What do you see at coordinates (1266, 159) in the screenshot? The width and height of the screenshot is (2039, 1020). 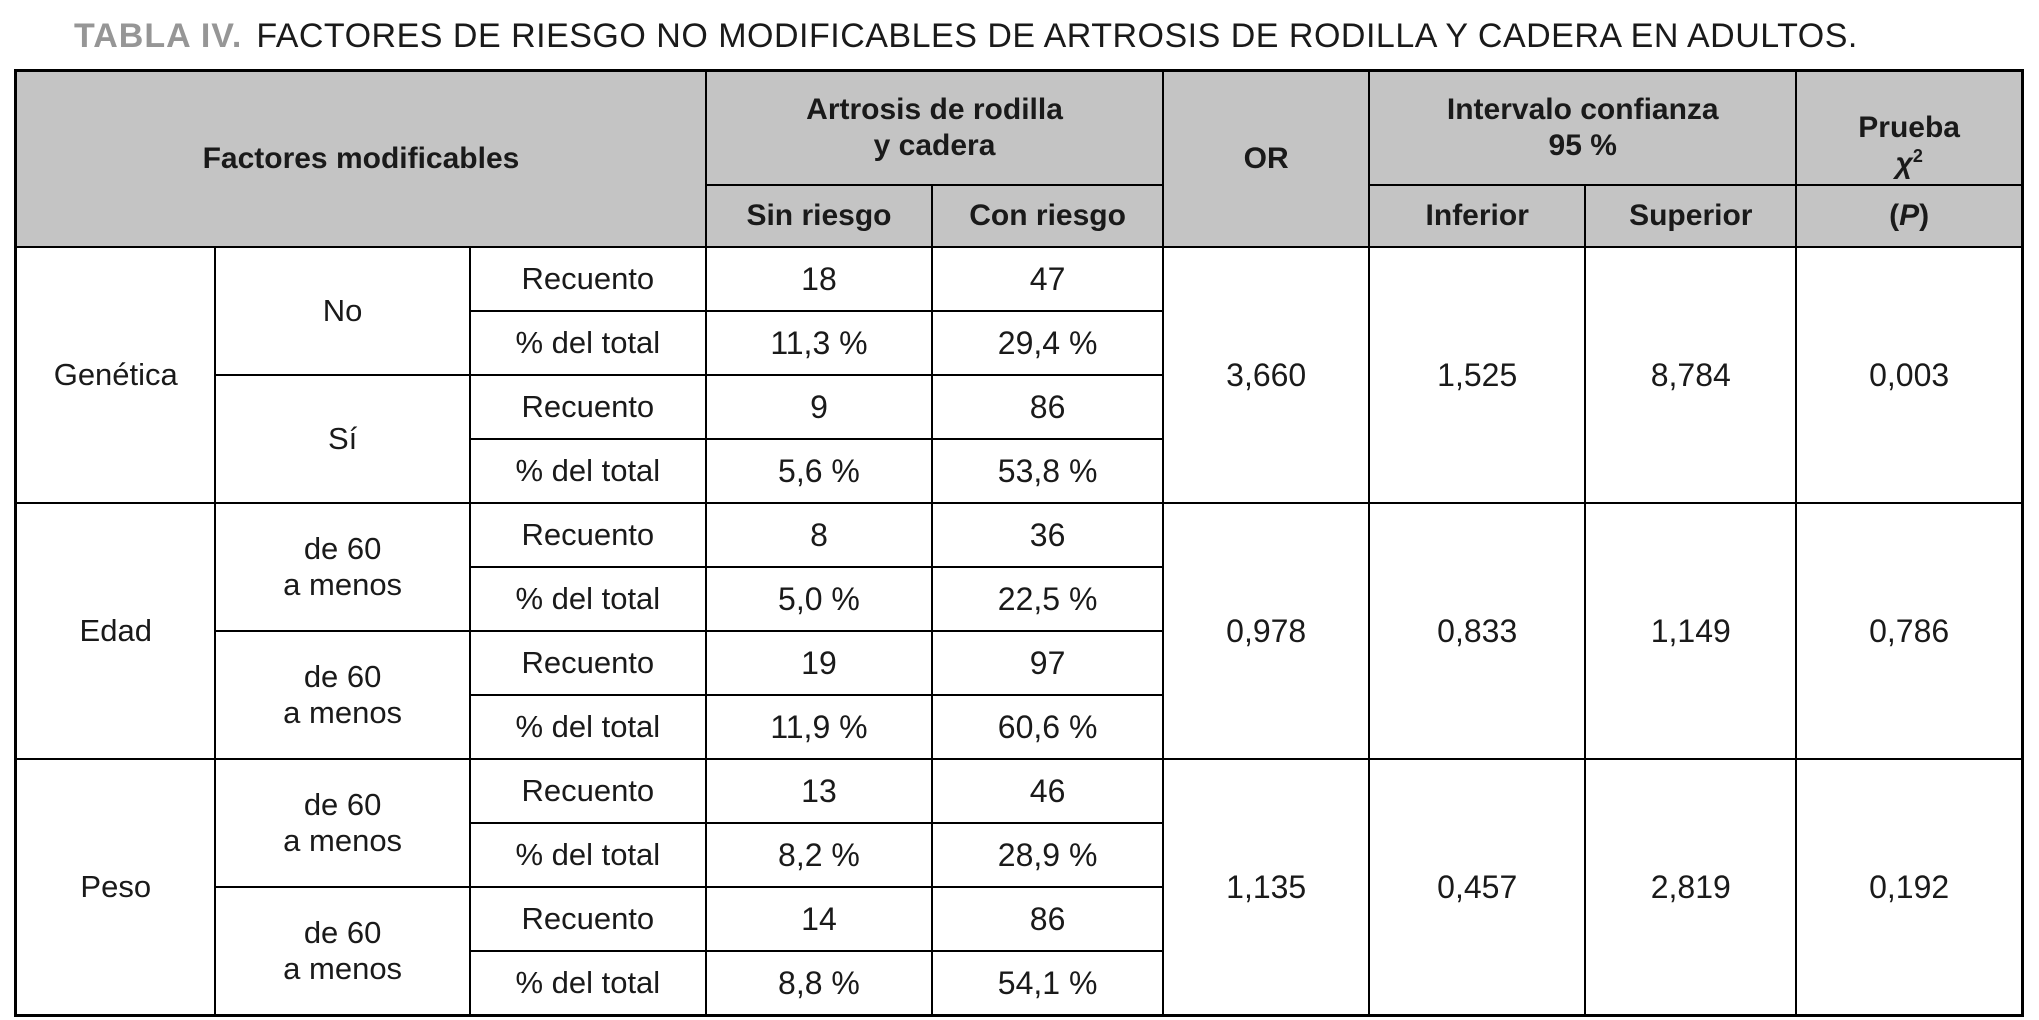 I see `header-or: OR` at bounding box center [1266, 159].